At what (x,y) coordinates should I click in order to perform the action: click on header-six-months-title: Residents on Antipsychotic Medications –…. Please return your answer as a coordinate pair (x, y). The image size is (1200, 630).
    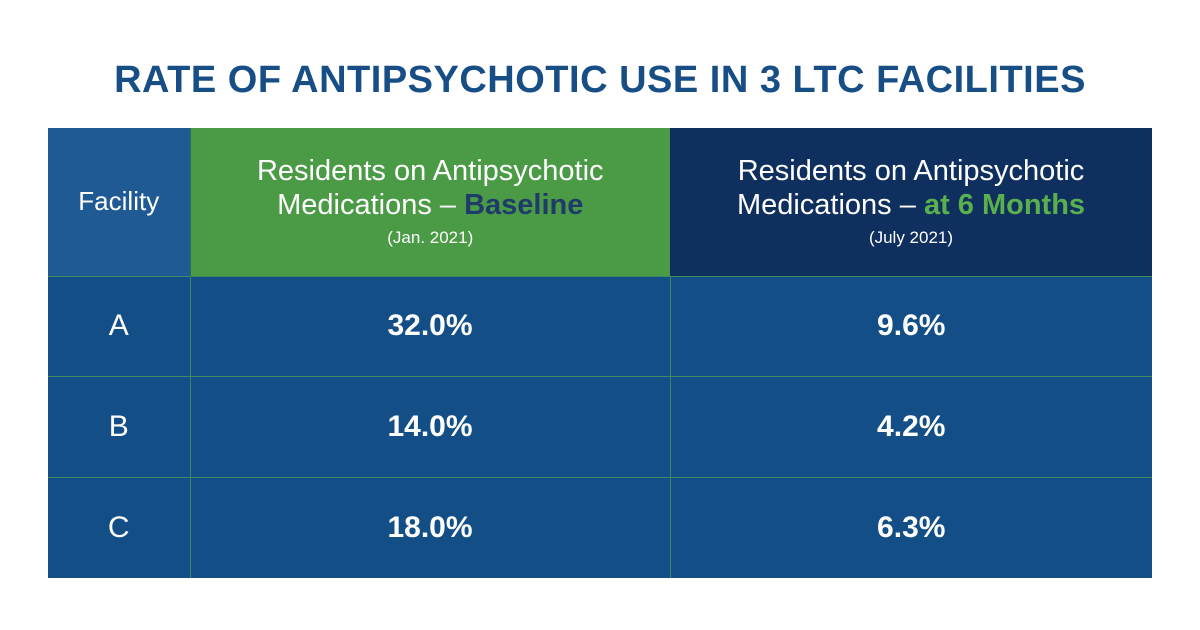
    Looking at the image, I should click on (911, 188).